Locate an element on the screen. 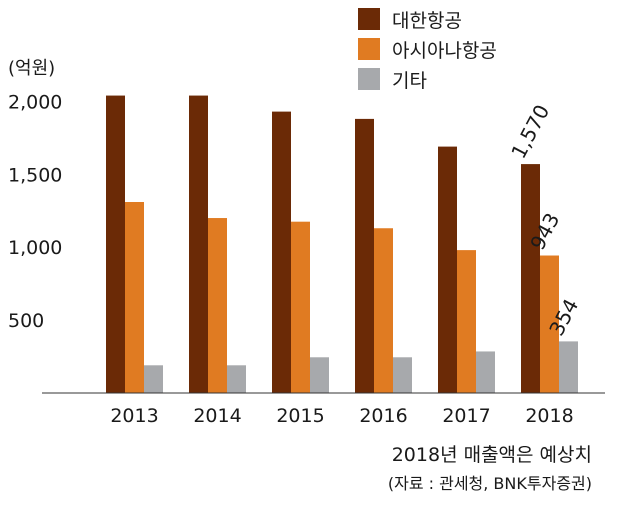 The height and width of the screenshot is (505, 620). x-axis: 2013 2014 2015 2016 2017 2018 is located at coordinates (341, 416).